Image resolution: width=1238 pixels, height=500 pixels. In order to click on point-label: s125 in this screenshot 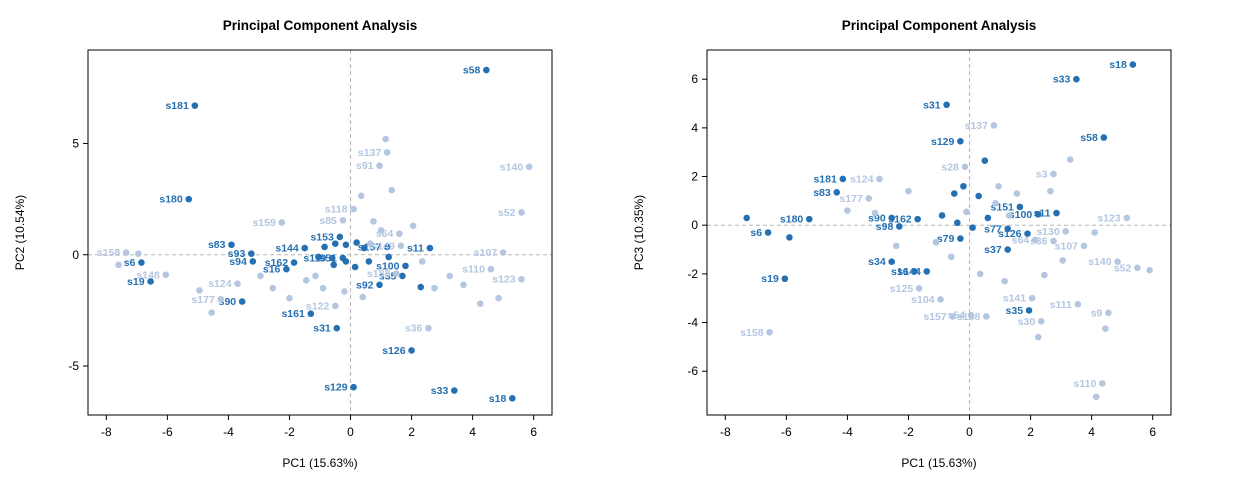, I will do `click(902, 289)`.